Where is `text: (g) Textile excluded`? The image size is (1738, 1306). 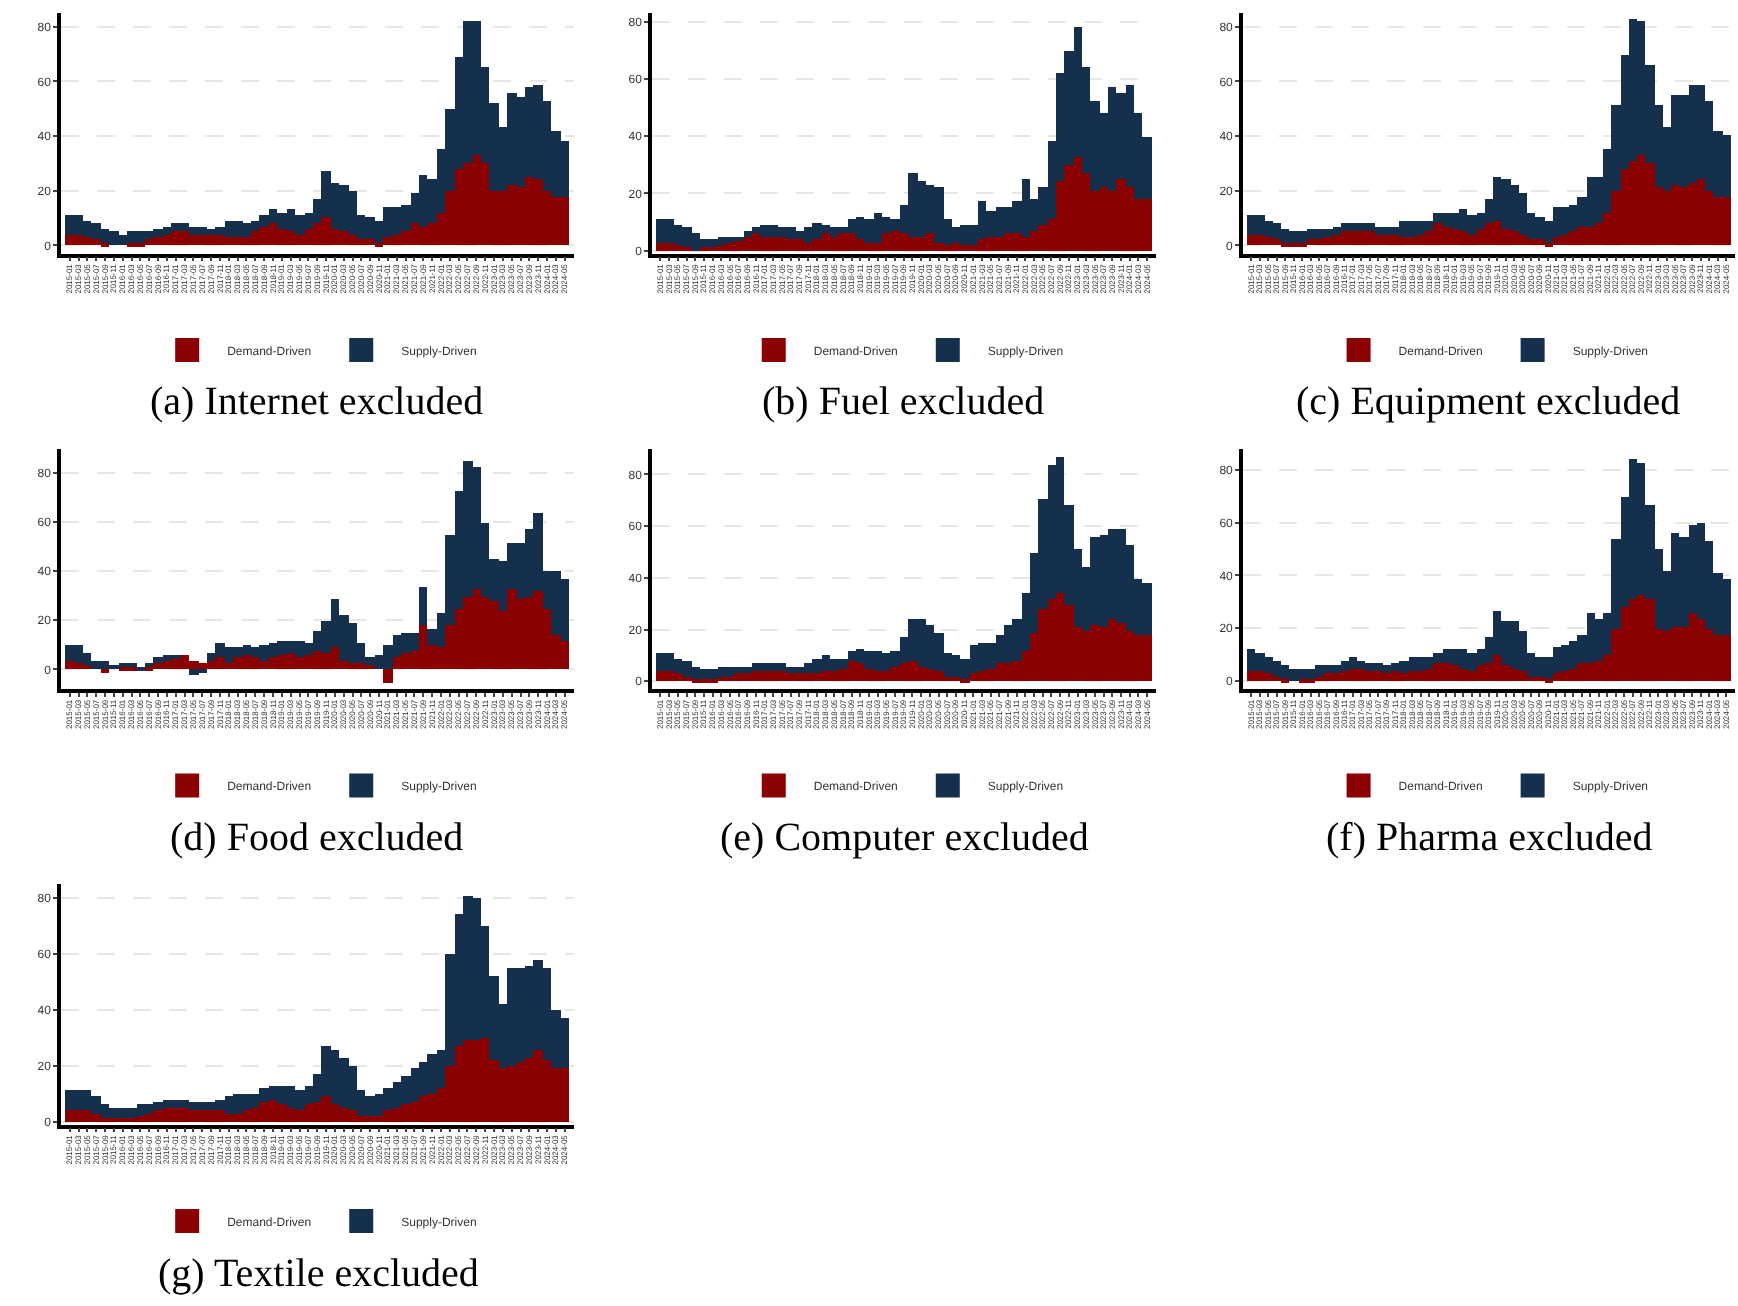
text: (g) Textile excluded is located at coordinates (318, 1274).